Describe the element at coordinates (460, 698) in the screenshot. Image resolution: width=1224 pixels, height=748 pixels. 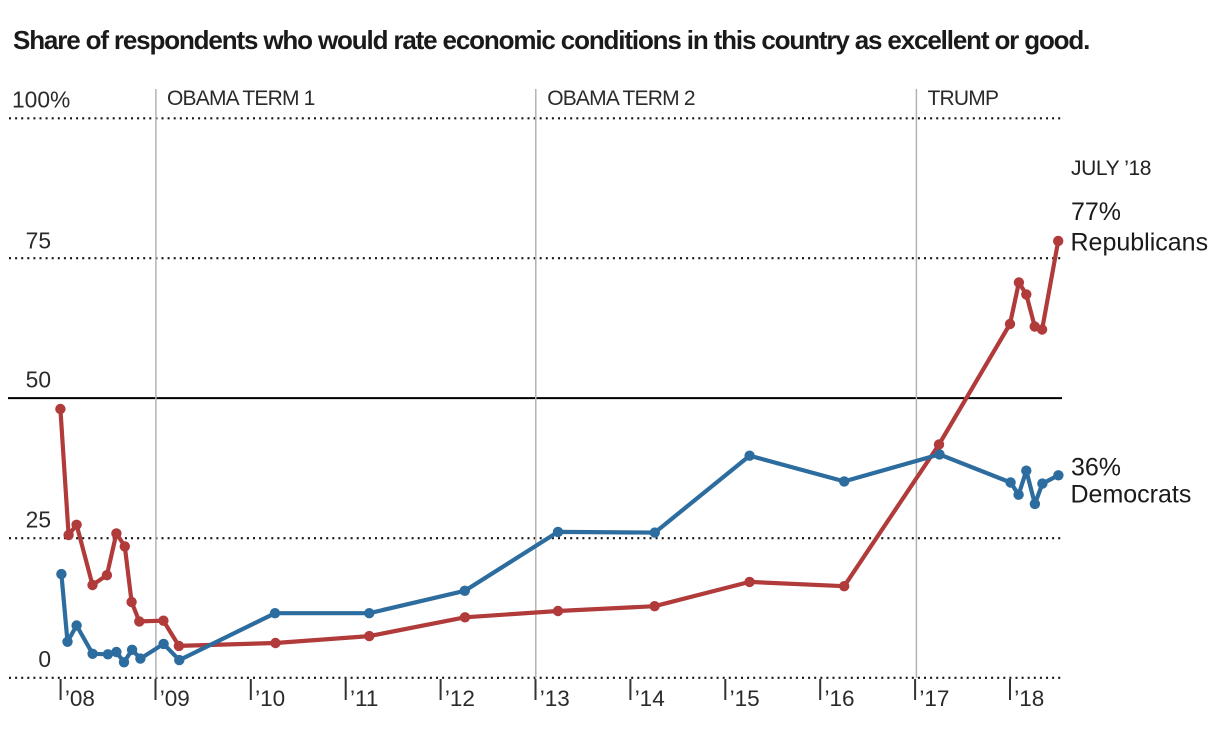
I see `svg-text: ’12` at that location.